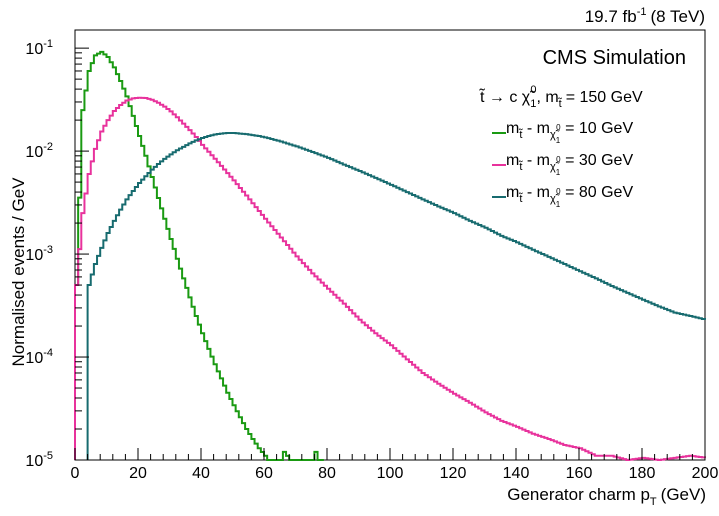  I want to click on y-tick-label: 10⁻¹, so click(39, 48).